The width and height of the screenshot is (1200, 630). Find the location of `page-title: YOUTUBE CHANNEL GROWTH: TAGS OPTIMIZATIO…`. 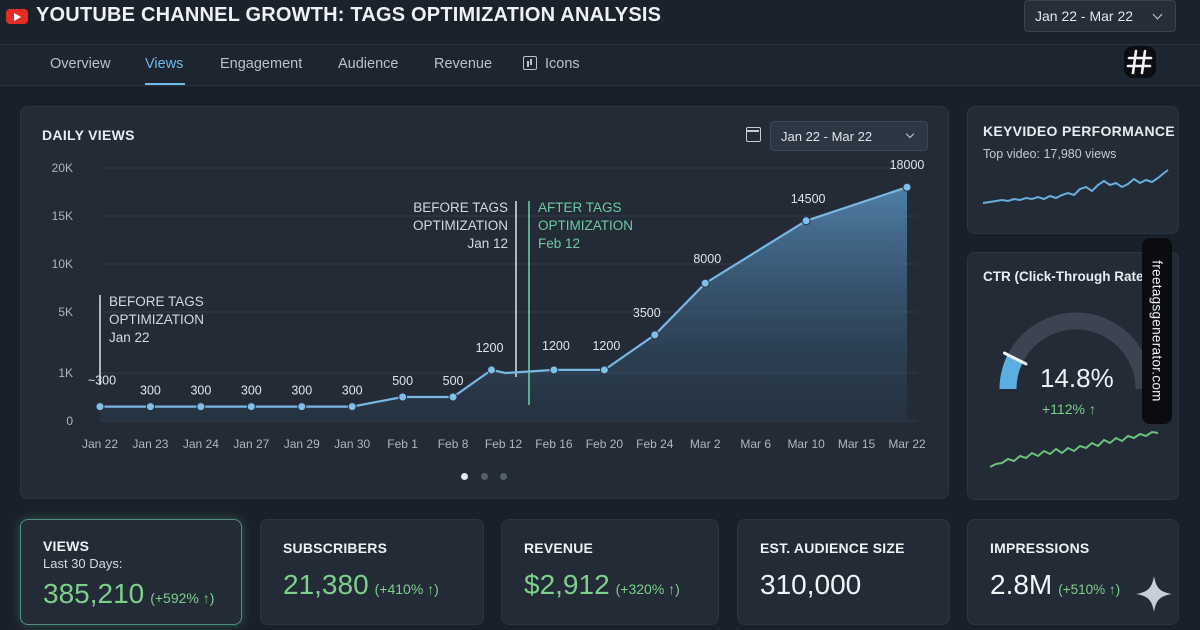

page-title: YOUTUBE CHANNEL GROWTH: TAGS OPTIMIZATIO… is located at coordinates (349, 15).